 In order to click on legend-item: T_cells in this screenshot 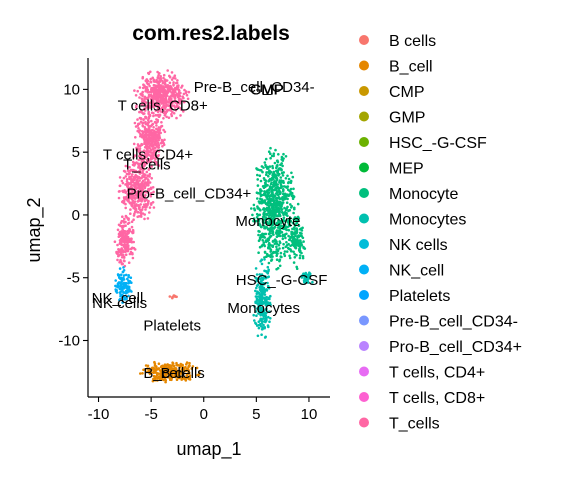, I will do `click(399, 424)`.